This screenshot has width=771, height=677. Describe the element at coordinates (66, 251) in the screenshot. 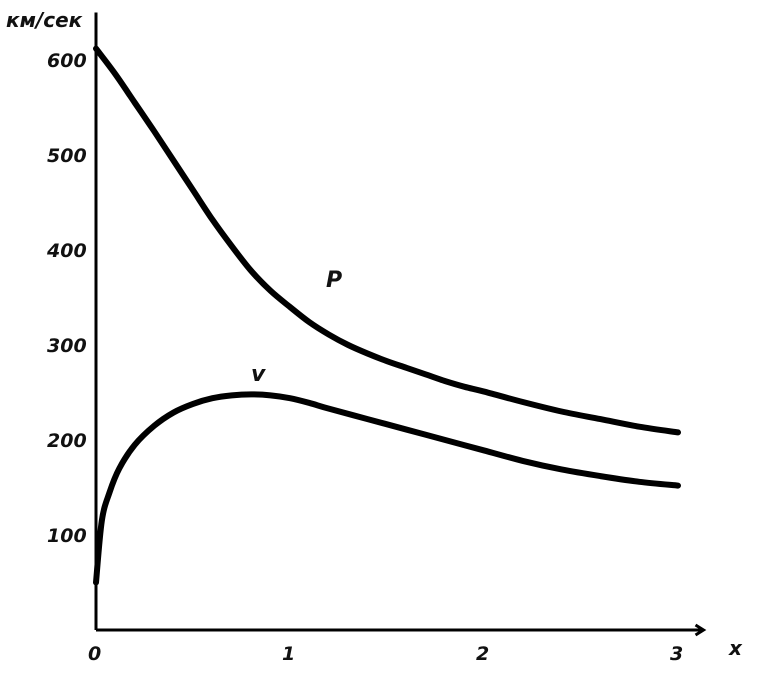

I see `y-tick-label: 400` at that location.